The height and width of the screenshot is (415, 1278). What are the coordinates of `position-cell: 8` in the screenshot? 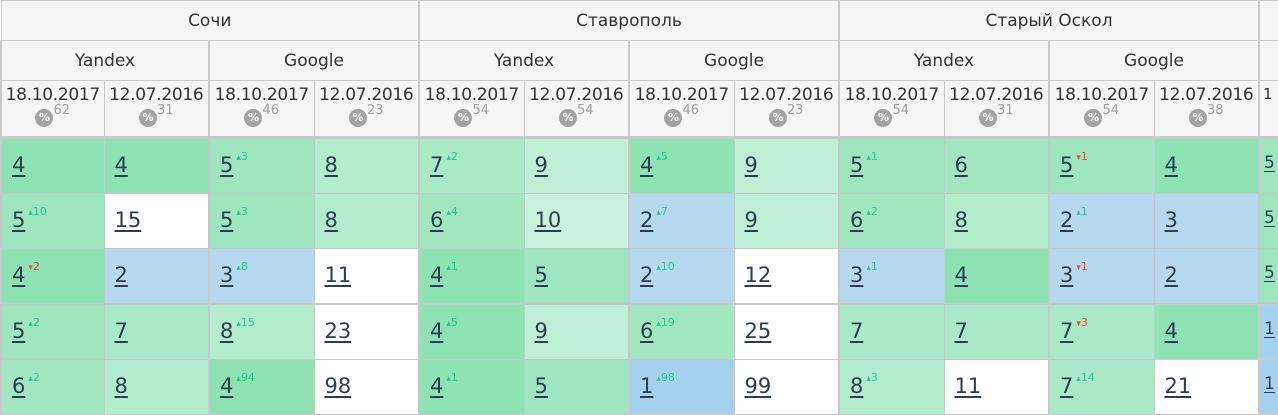 It's located at (156, 387).